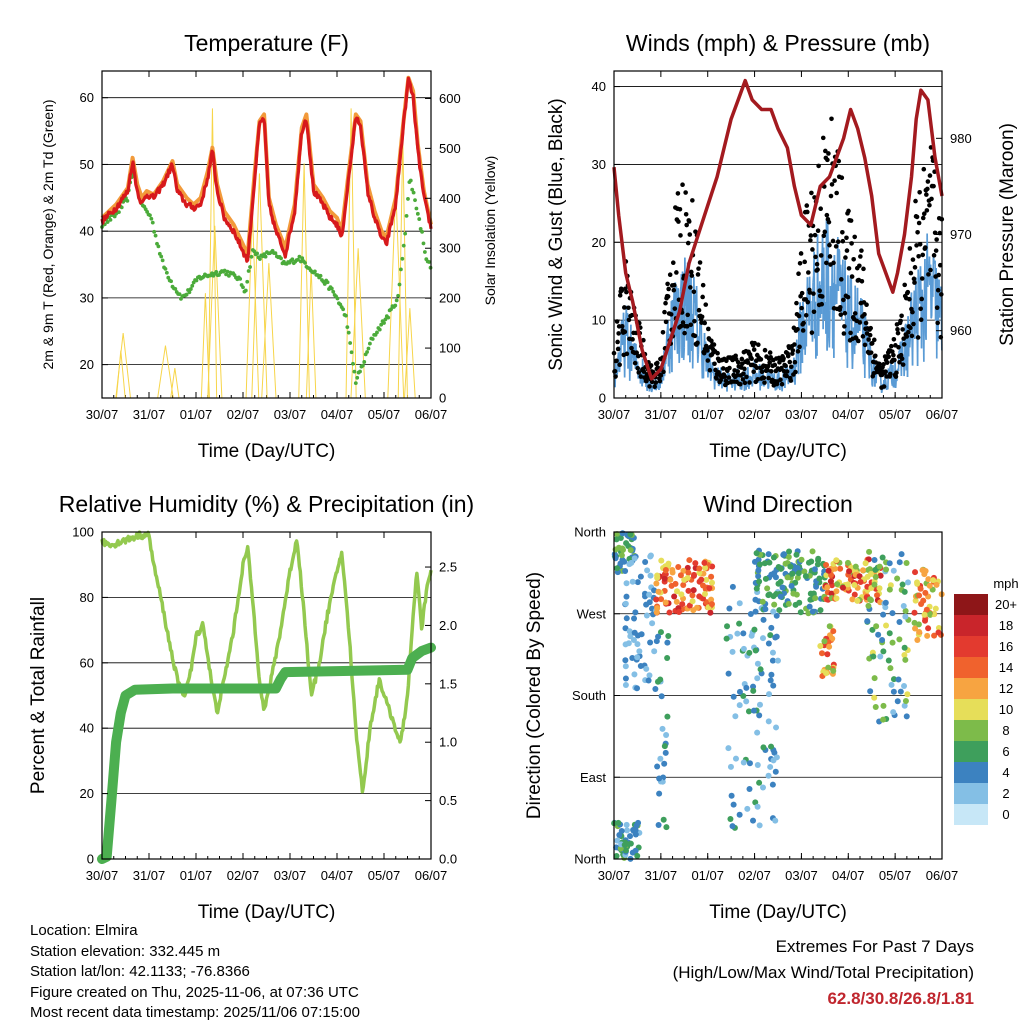 The width and height of the screenshot is (1024, 1024). Describe the element at coordinates (196, 875) in the screenshot. I see `rh-xtick-label: 01/07` at that location.